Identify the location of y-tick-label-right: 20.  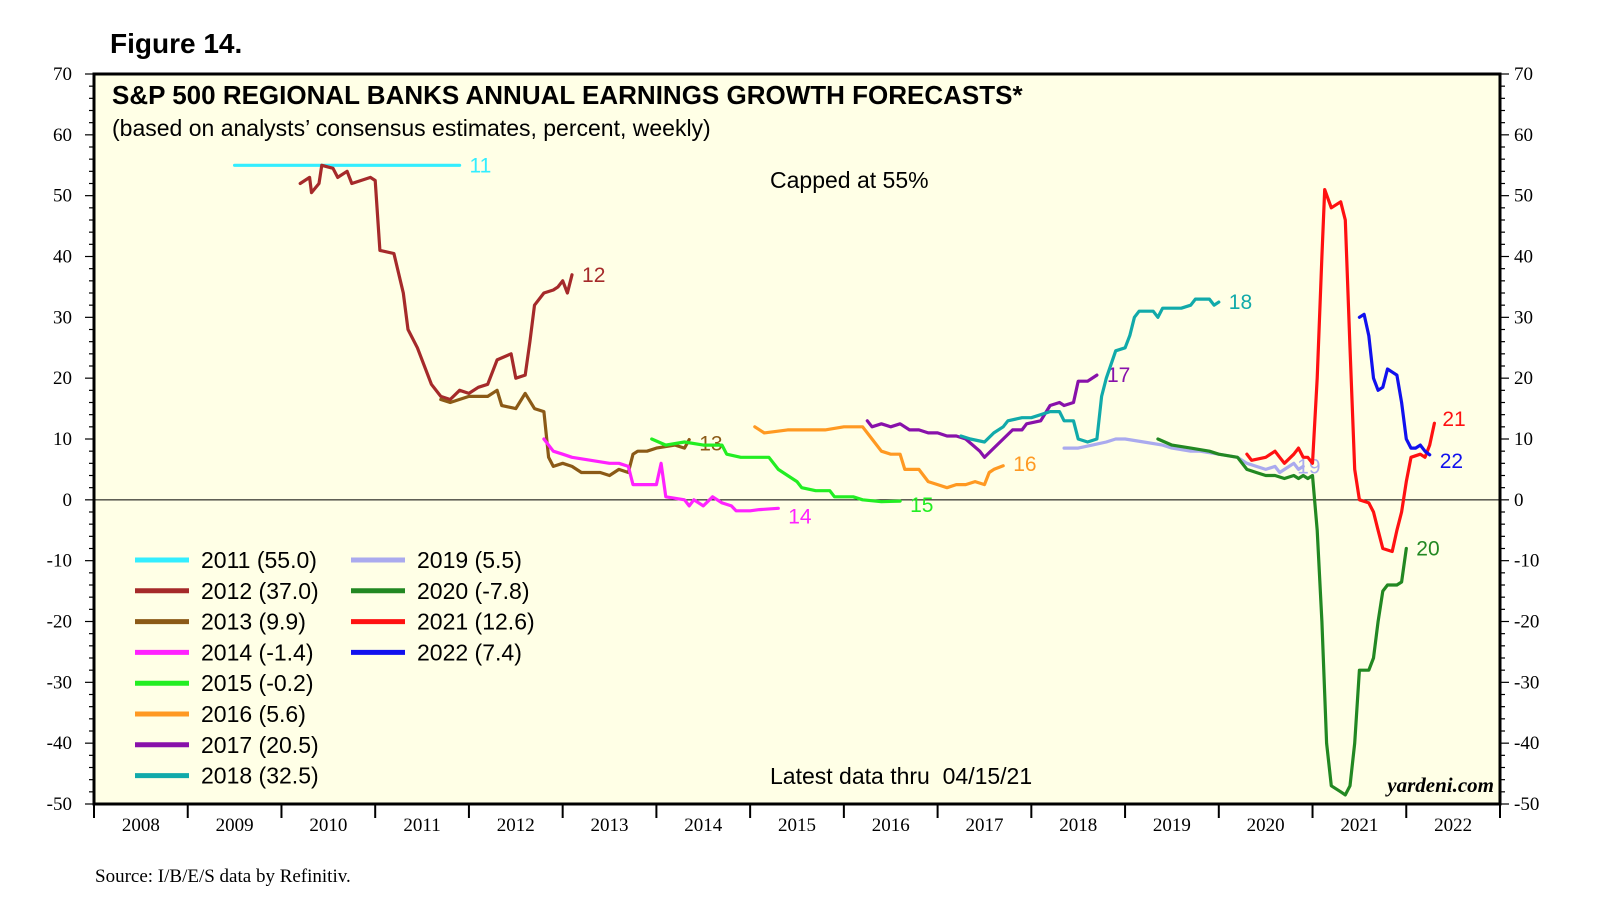
(1523, 378).